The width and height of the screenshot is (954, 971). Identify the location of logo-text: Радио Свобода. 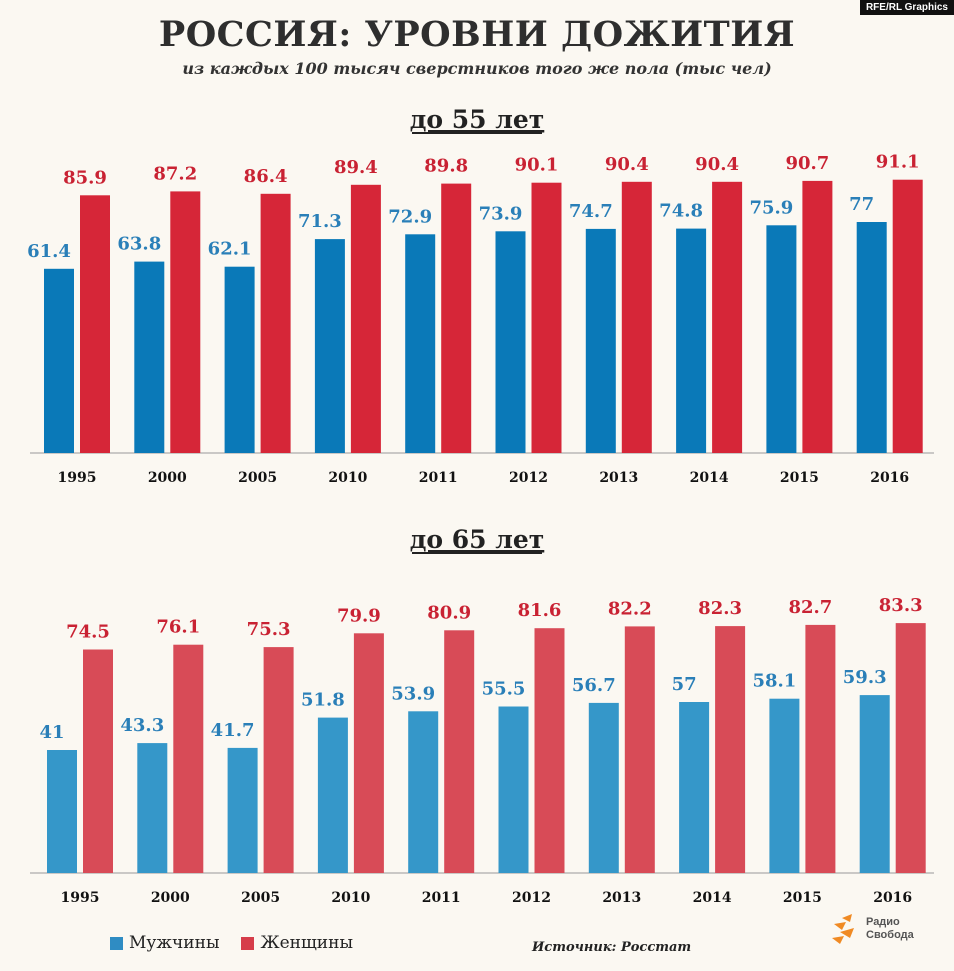
(890, 929).